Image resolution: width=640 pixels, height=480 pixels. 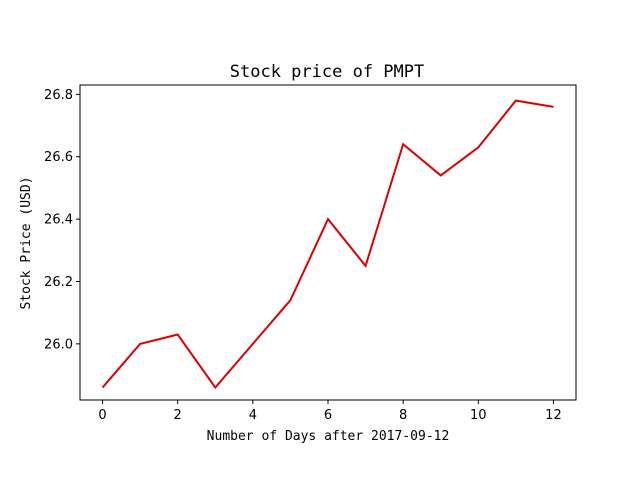 What do you see at coordinates (253, 415) in the screenshot?
I see `x-tick-label: 4` at bounding box center [253, 415].